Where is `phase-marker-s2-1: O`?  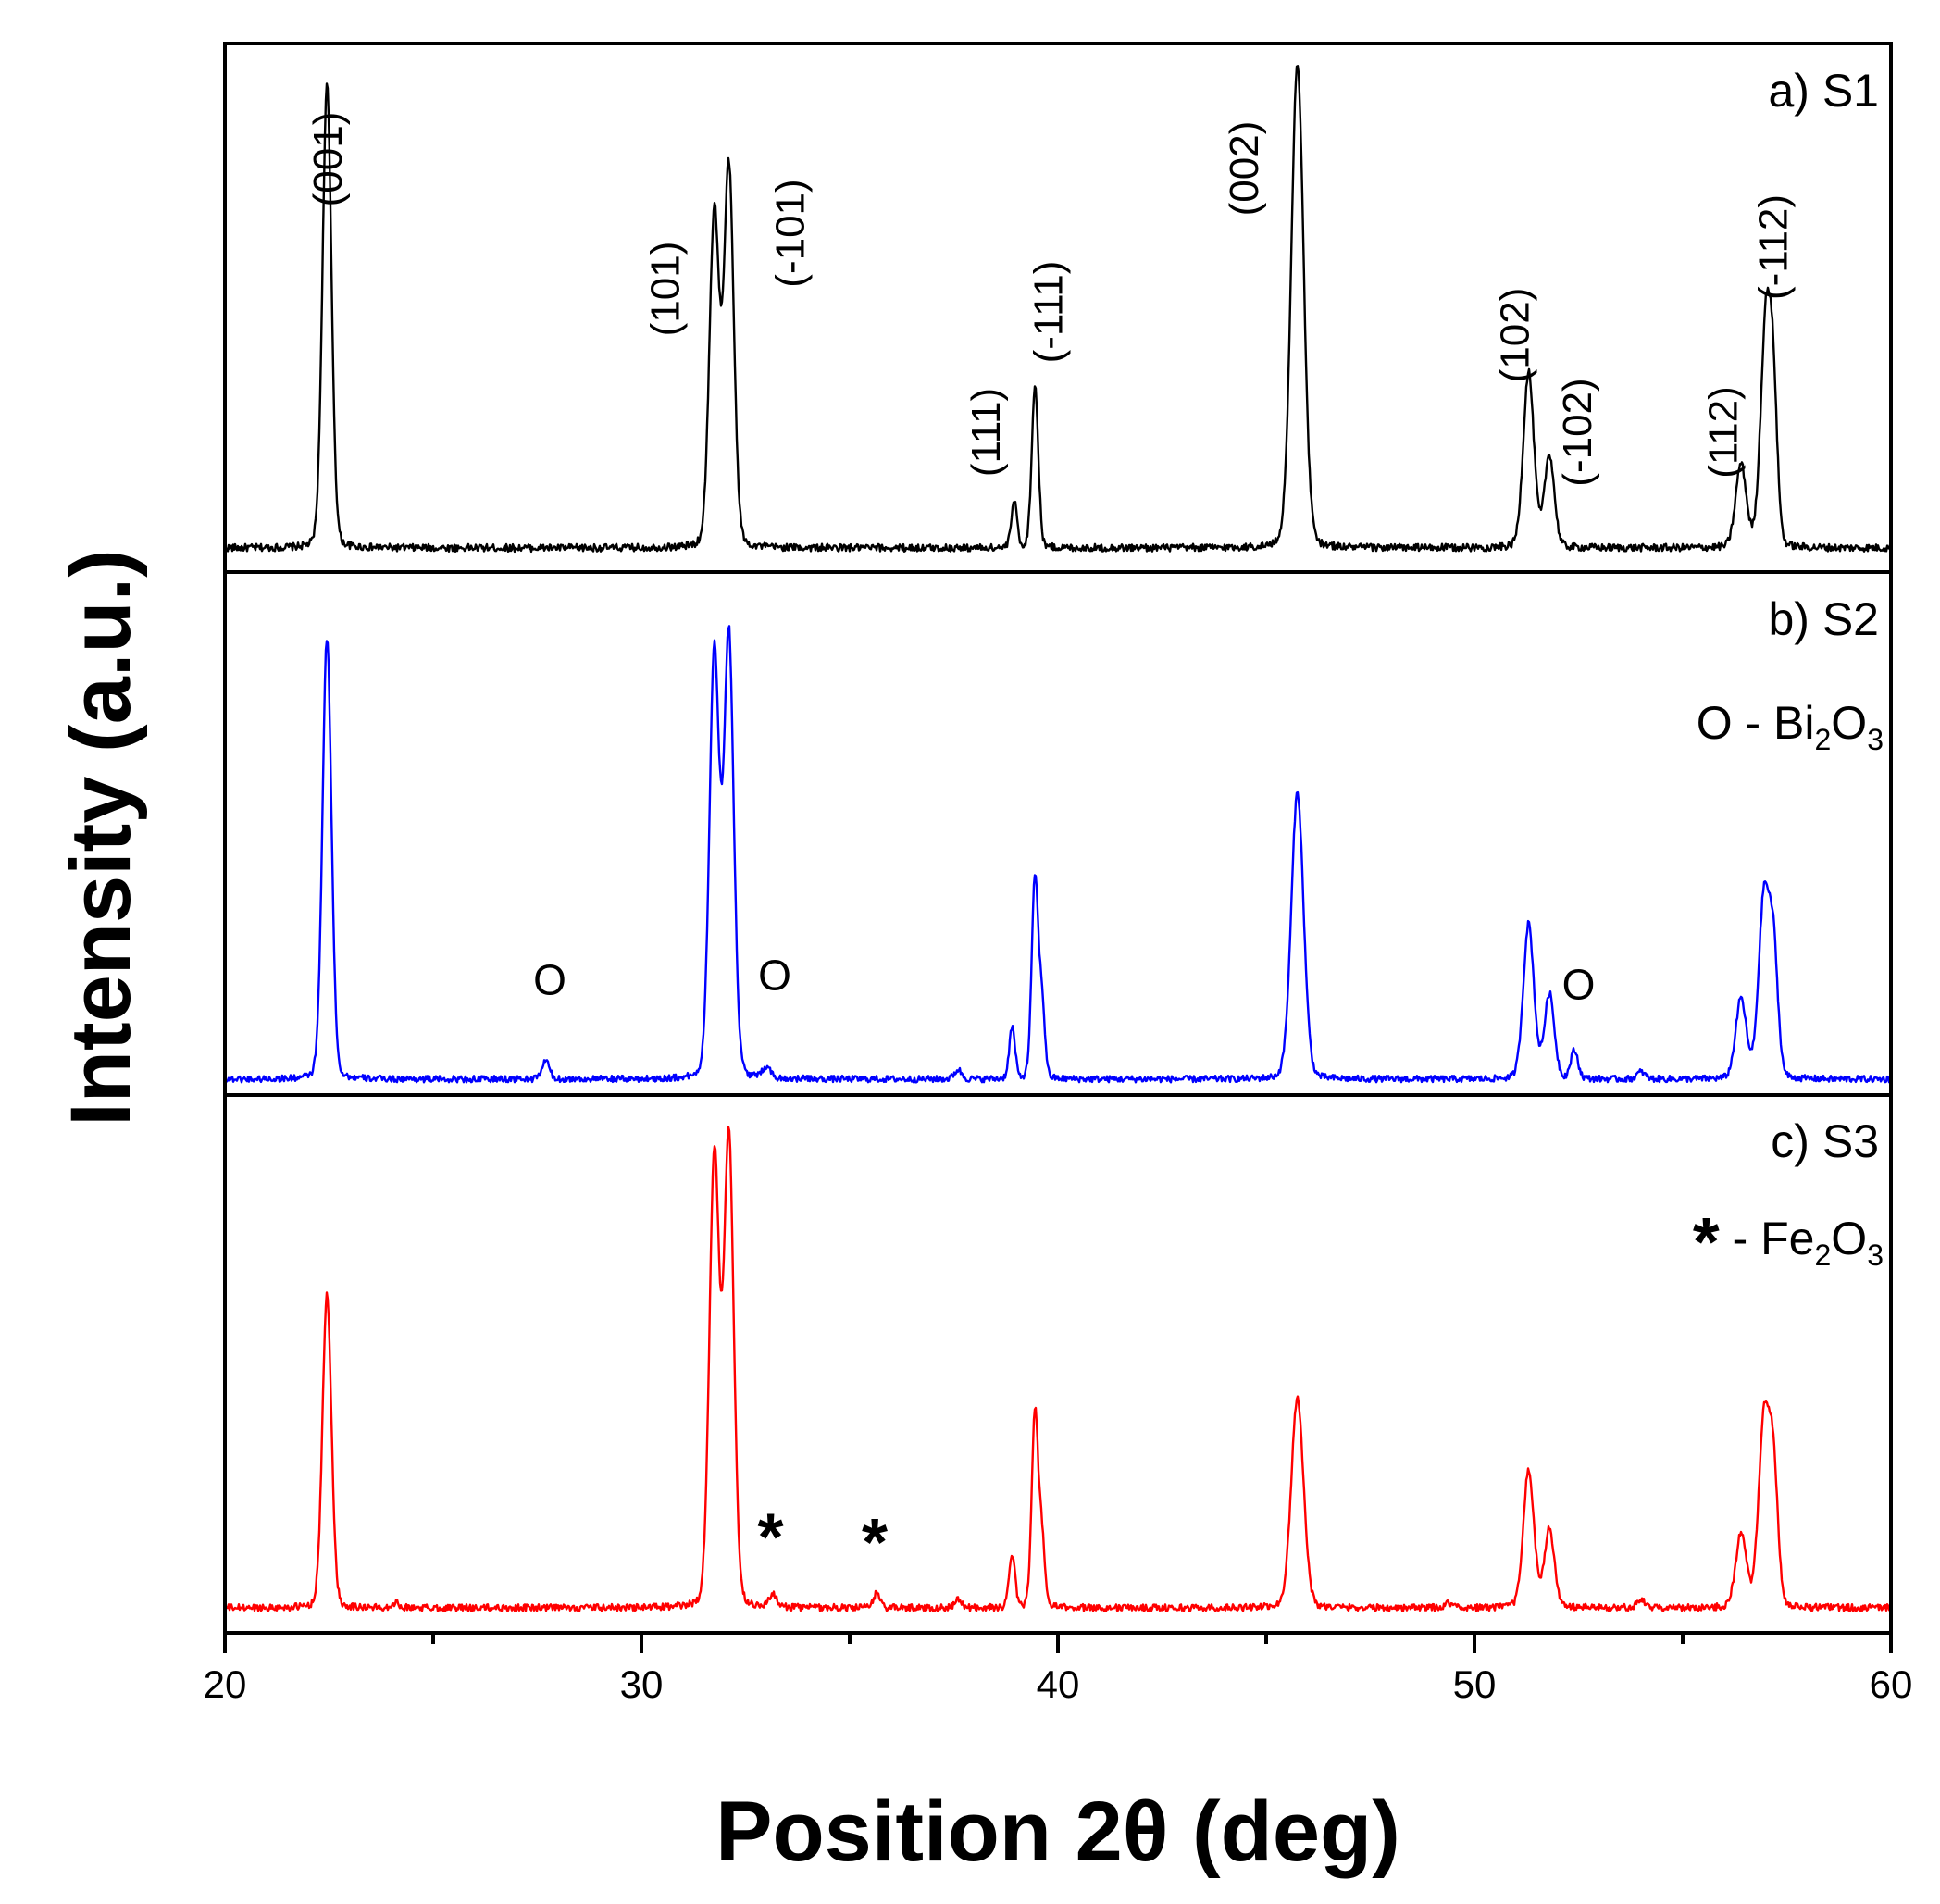
phase-marker-s2-1: O is located at coordinates (774, 976).